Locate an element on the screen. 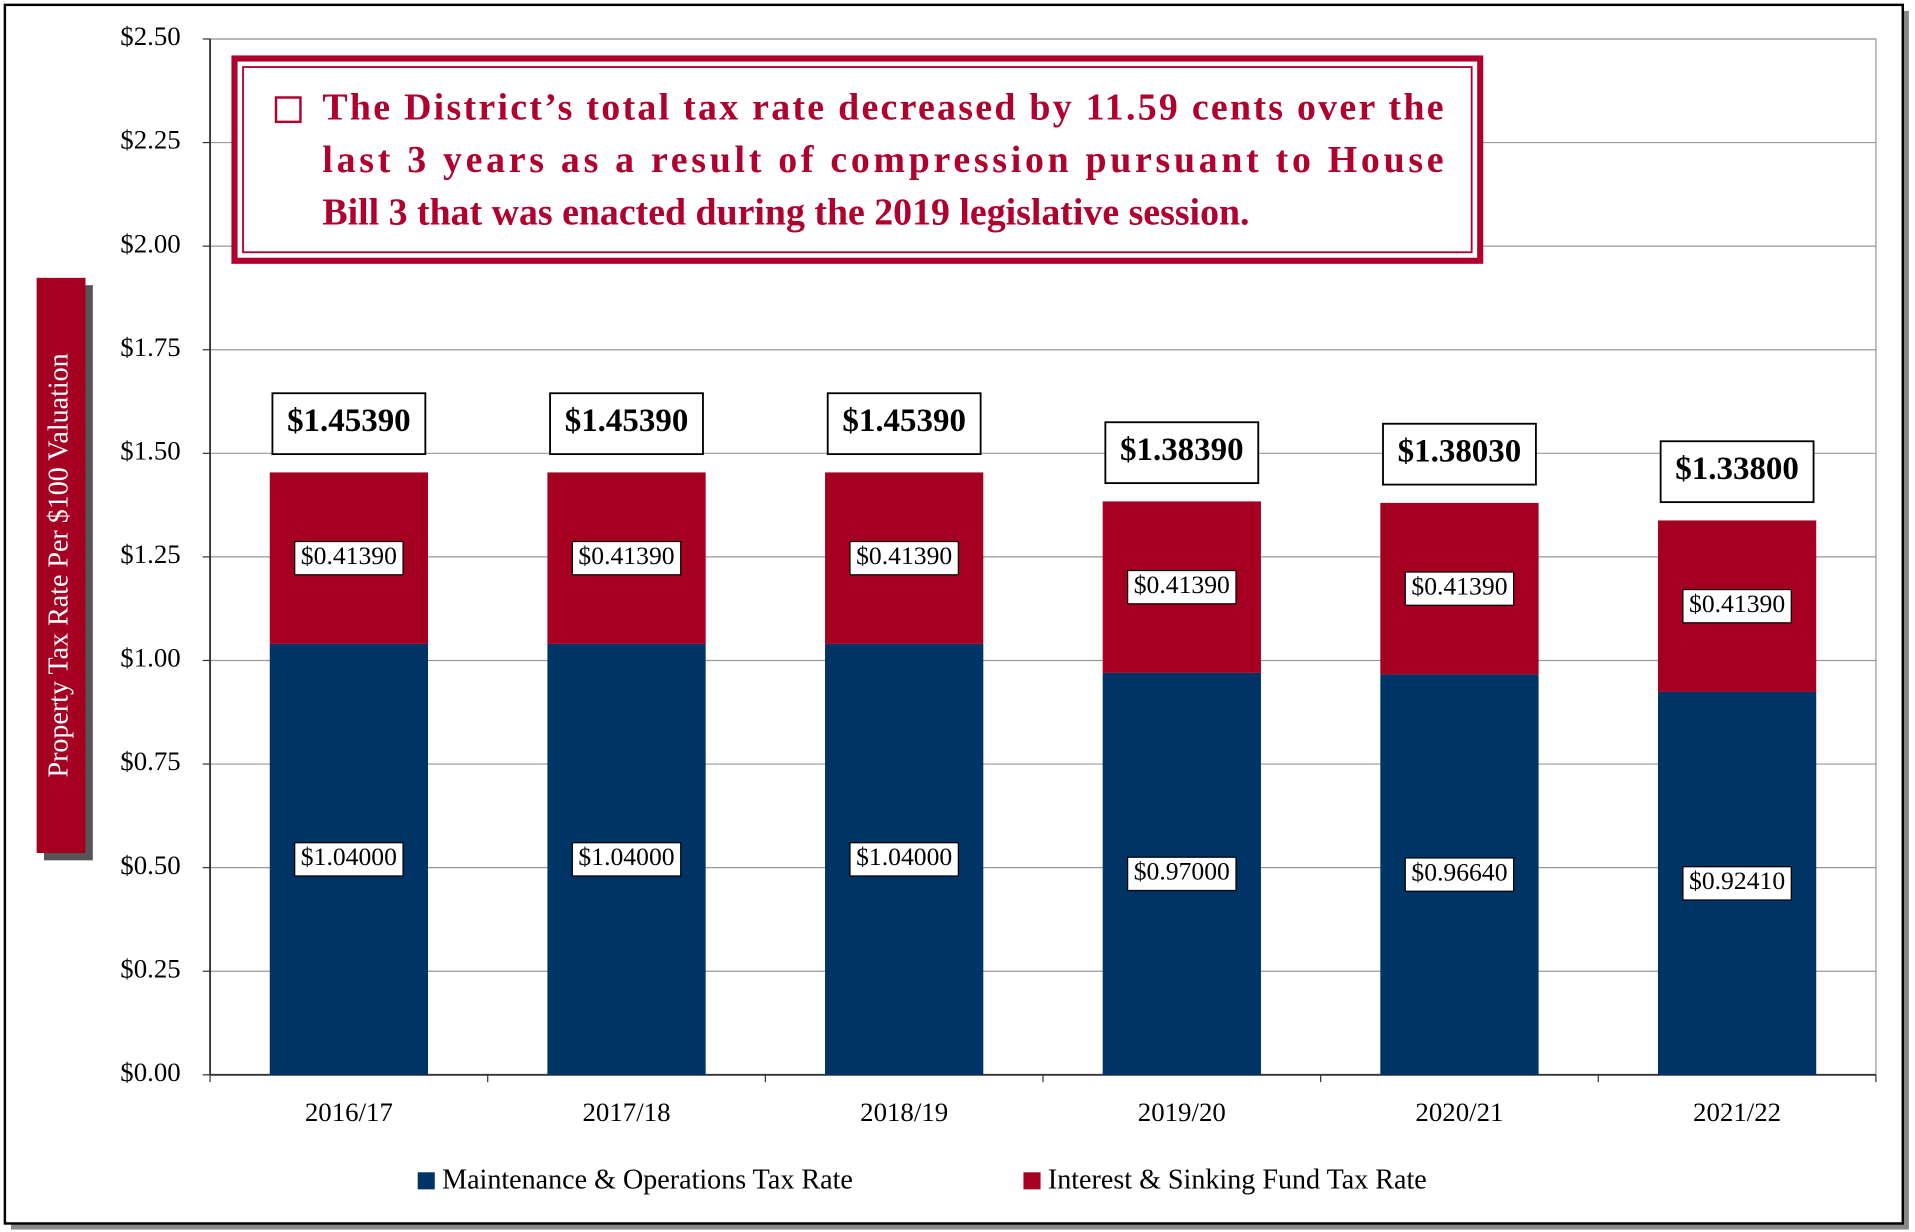 This screenshot has height=1232, width=1915. y-label-box is located at coordinates (61, 565).